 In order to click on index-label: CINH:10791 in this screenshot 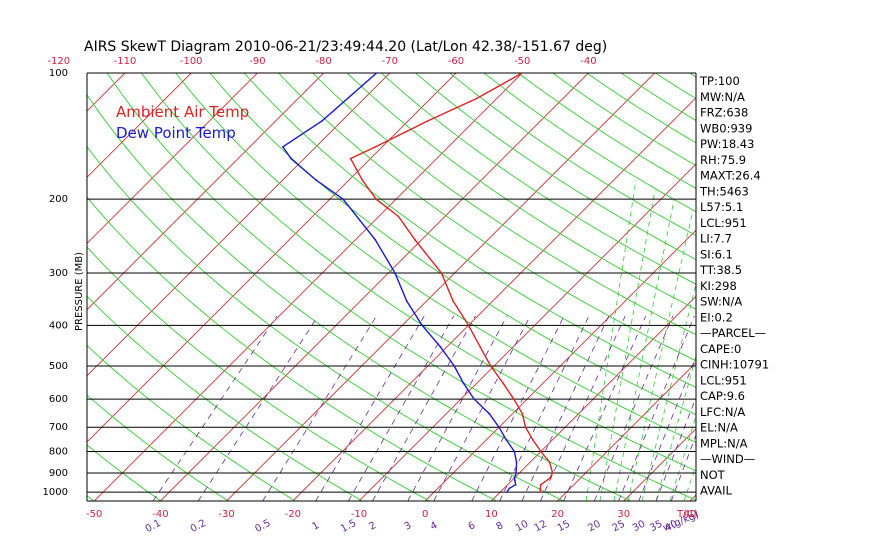, I will do `click(734, 365)`.